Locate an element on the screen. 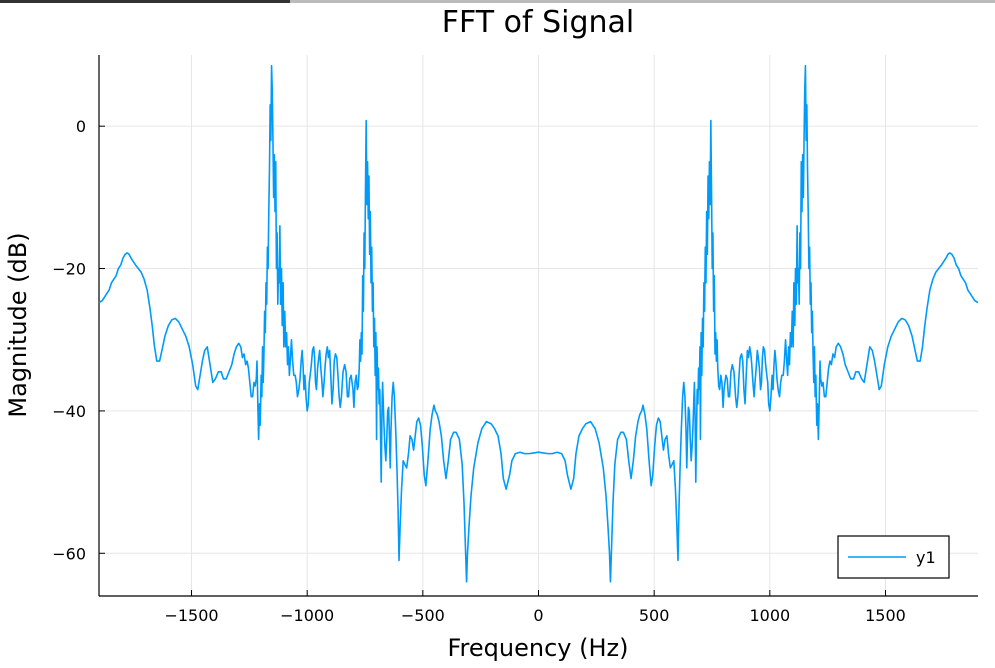 The height and width of the screenshot is (668, 995). x-tick-label: 0 is located at coordinates (538, 615).